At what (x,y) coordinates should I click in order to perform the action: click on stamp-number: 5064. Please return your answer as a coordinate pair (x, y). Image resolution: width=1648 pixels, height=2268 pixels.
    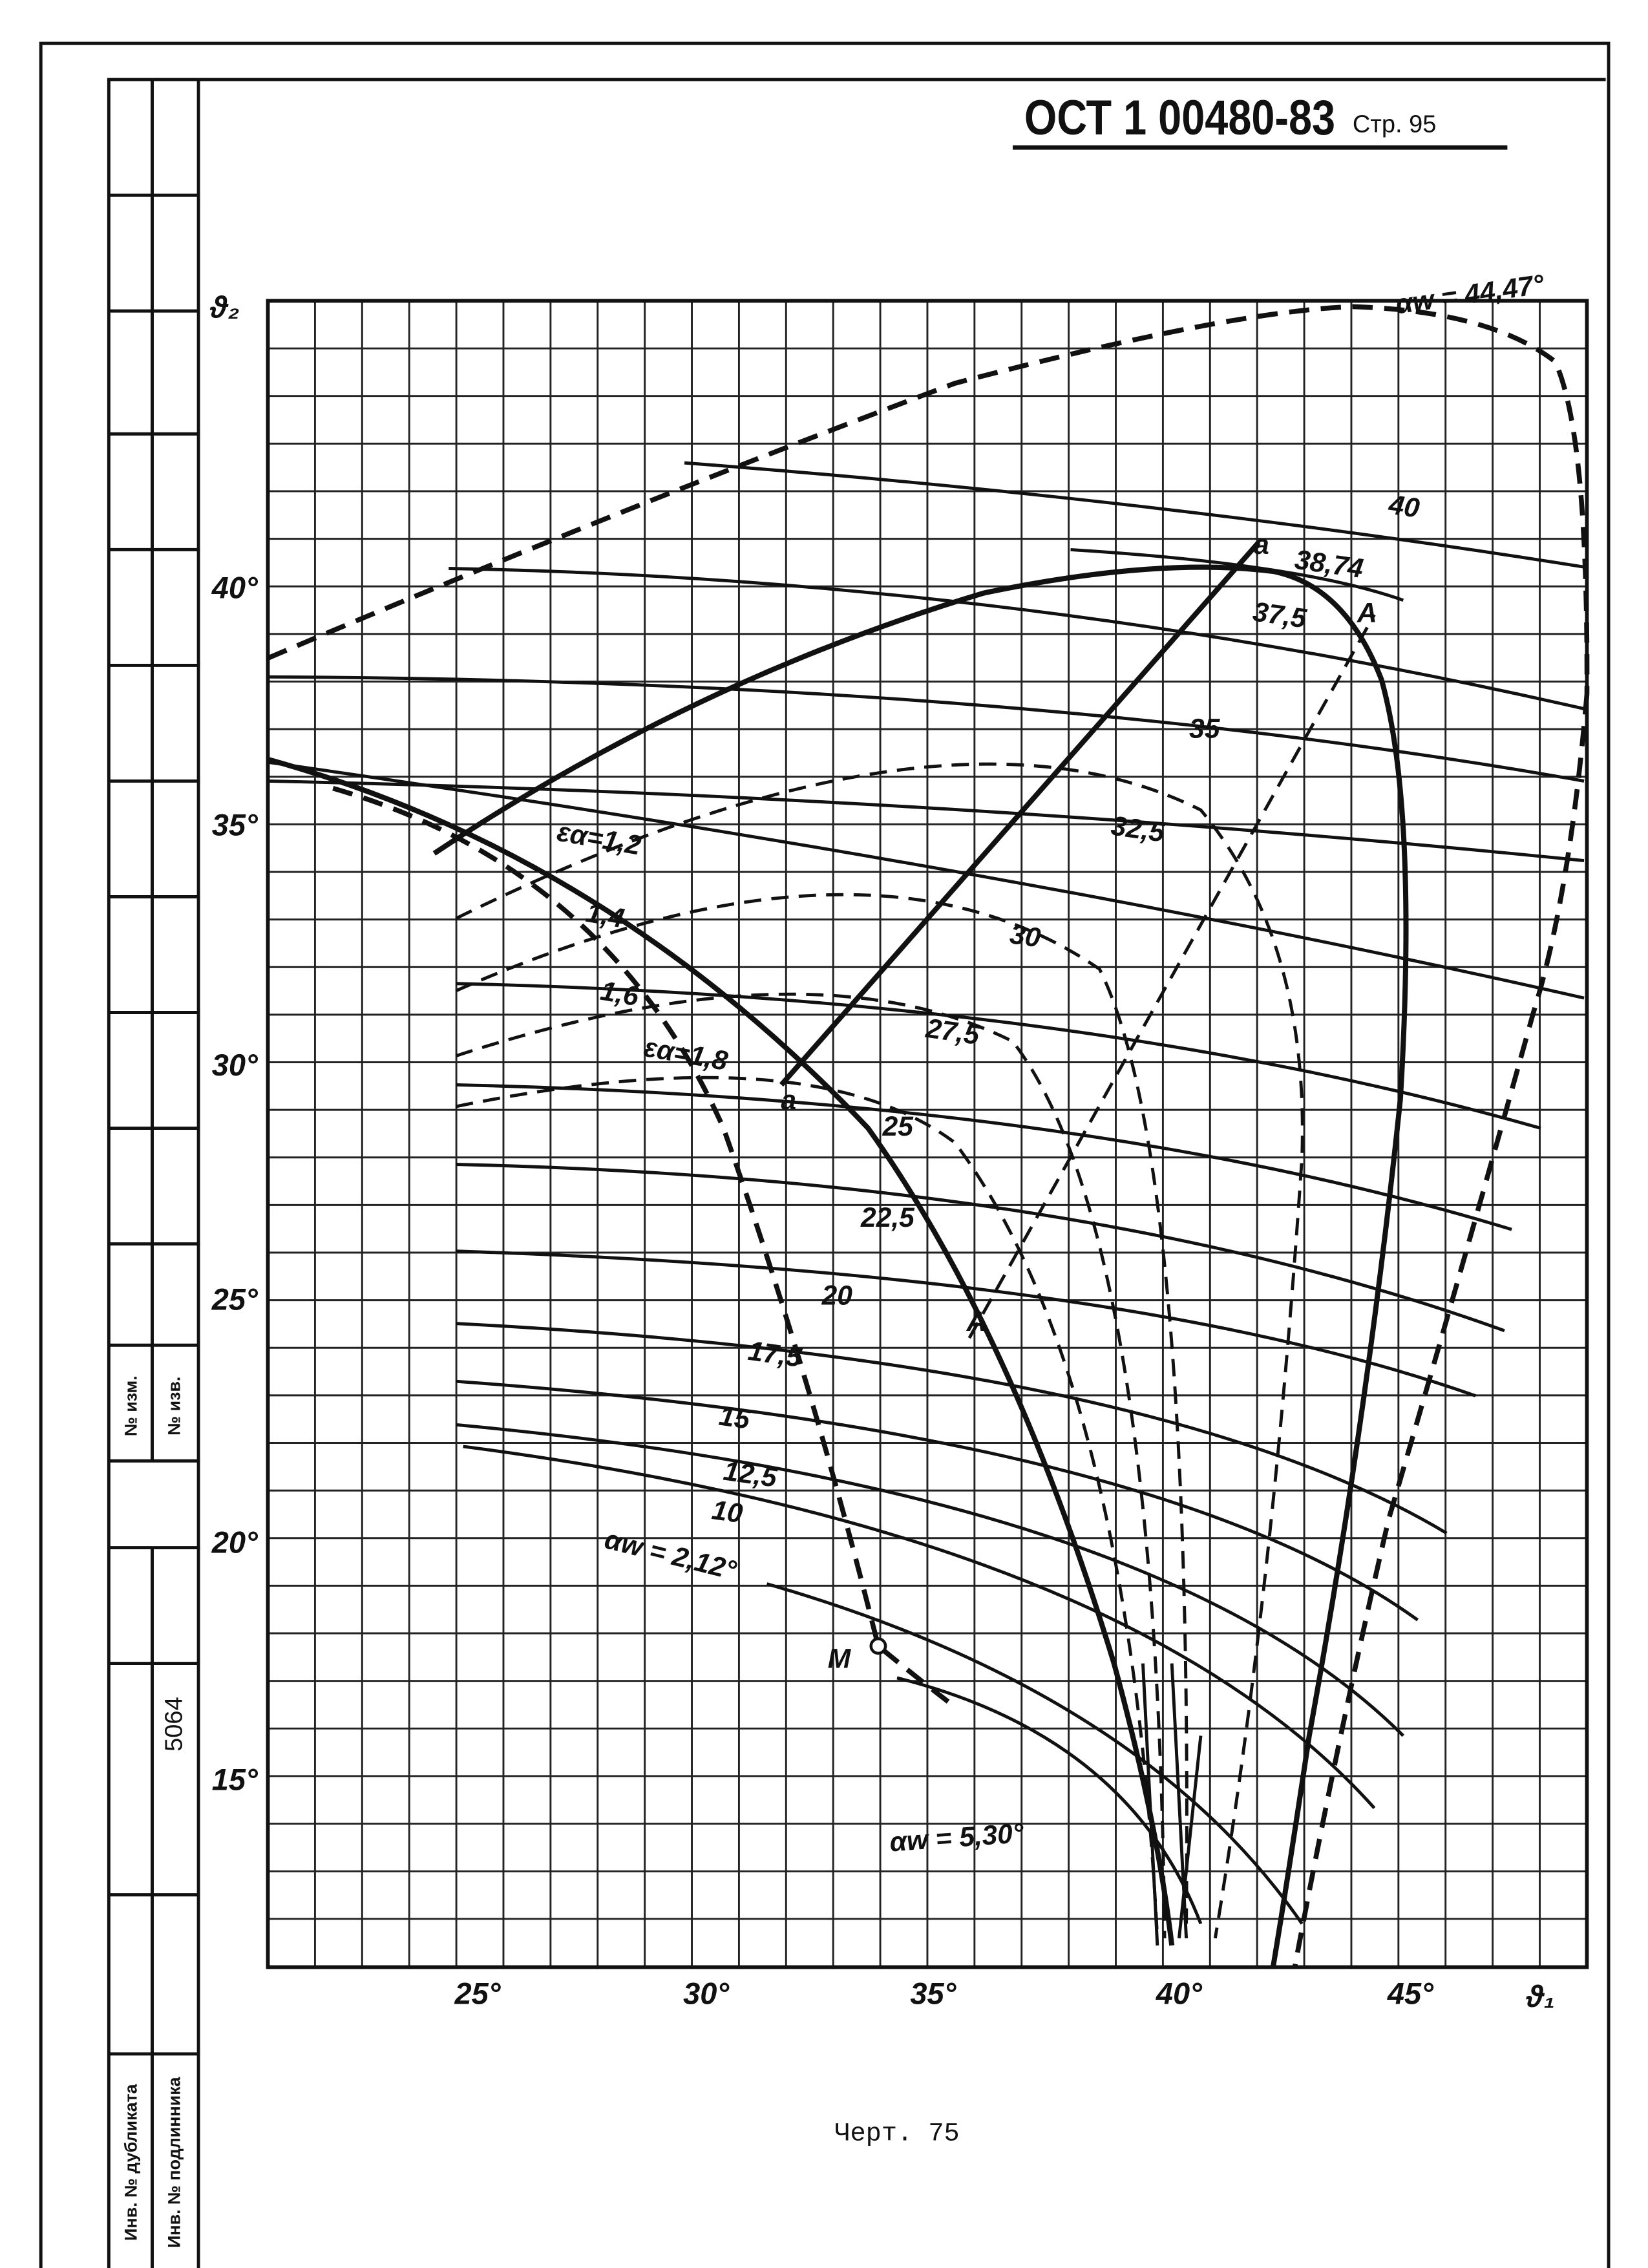
    Looking at the image, I should click on (173, 1724).